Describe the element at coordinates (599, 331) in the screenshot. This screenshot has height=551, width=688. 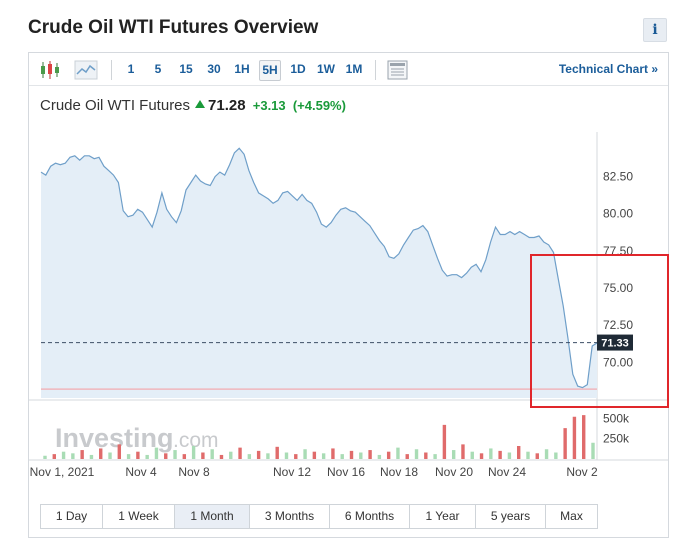
I see `highlight-box` at that location.